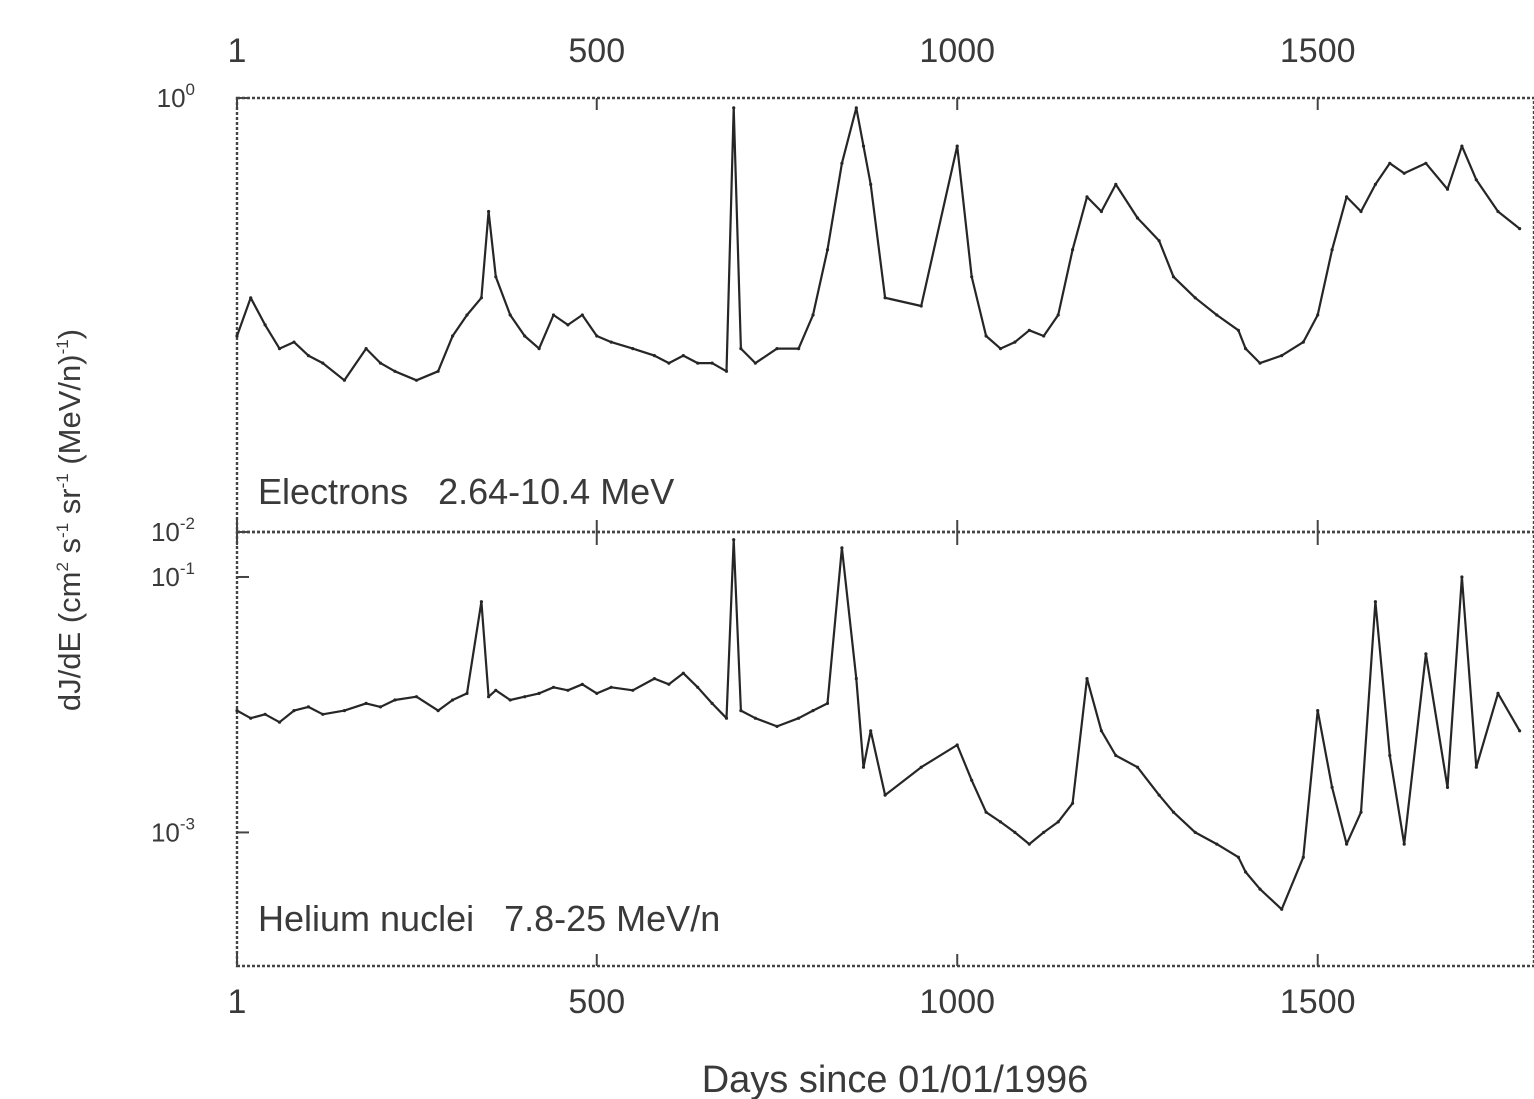 This screenshot has height=1099, width=1534. Describe the element at coordinates (957, 51) in the screenshot. I see `top-x-tick-label: 1000` at that location.